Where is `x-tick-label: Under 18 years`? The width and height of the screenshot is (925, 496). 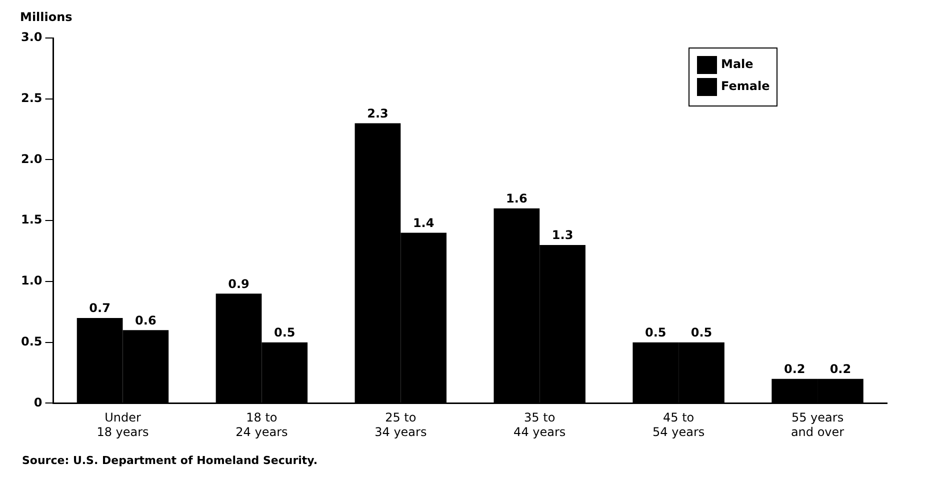 x-tick-label: Under 18 years is located at coordinates (122, 424).